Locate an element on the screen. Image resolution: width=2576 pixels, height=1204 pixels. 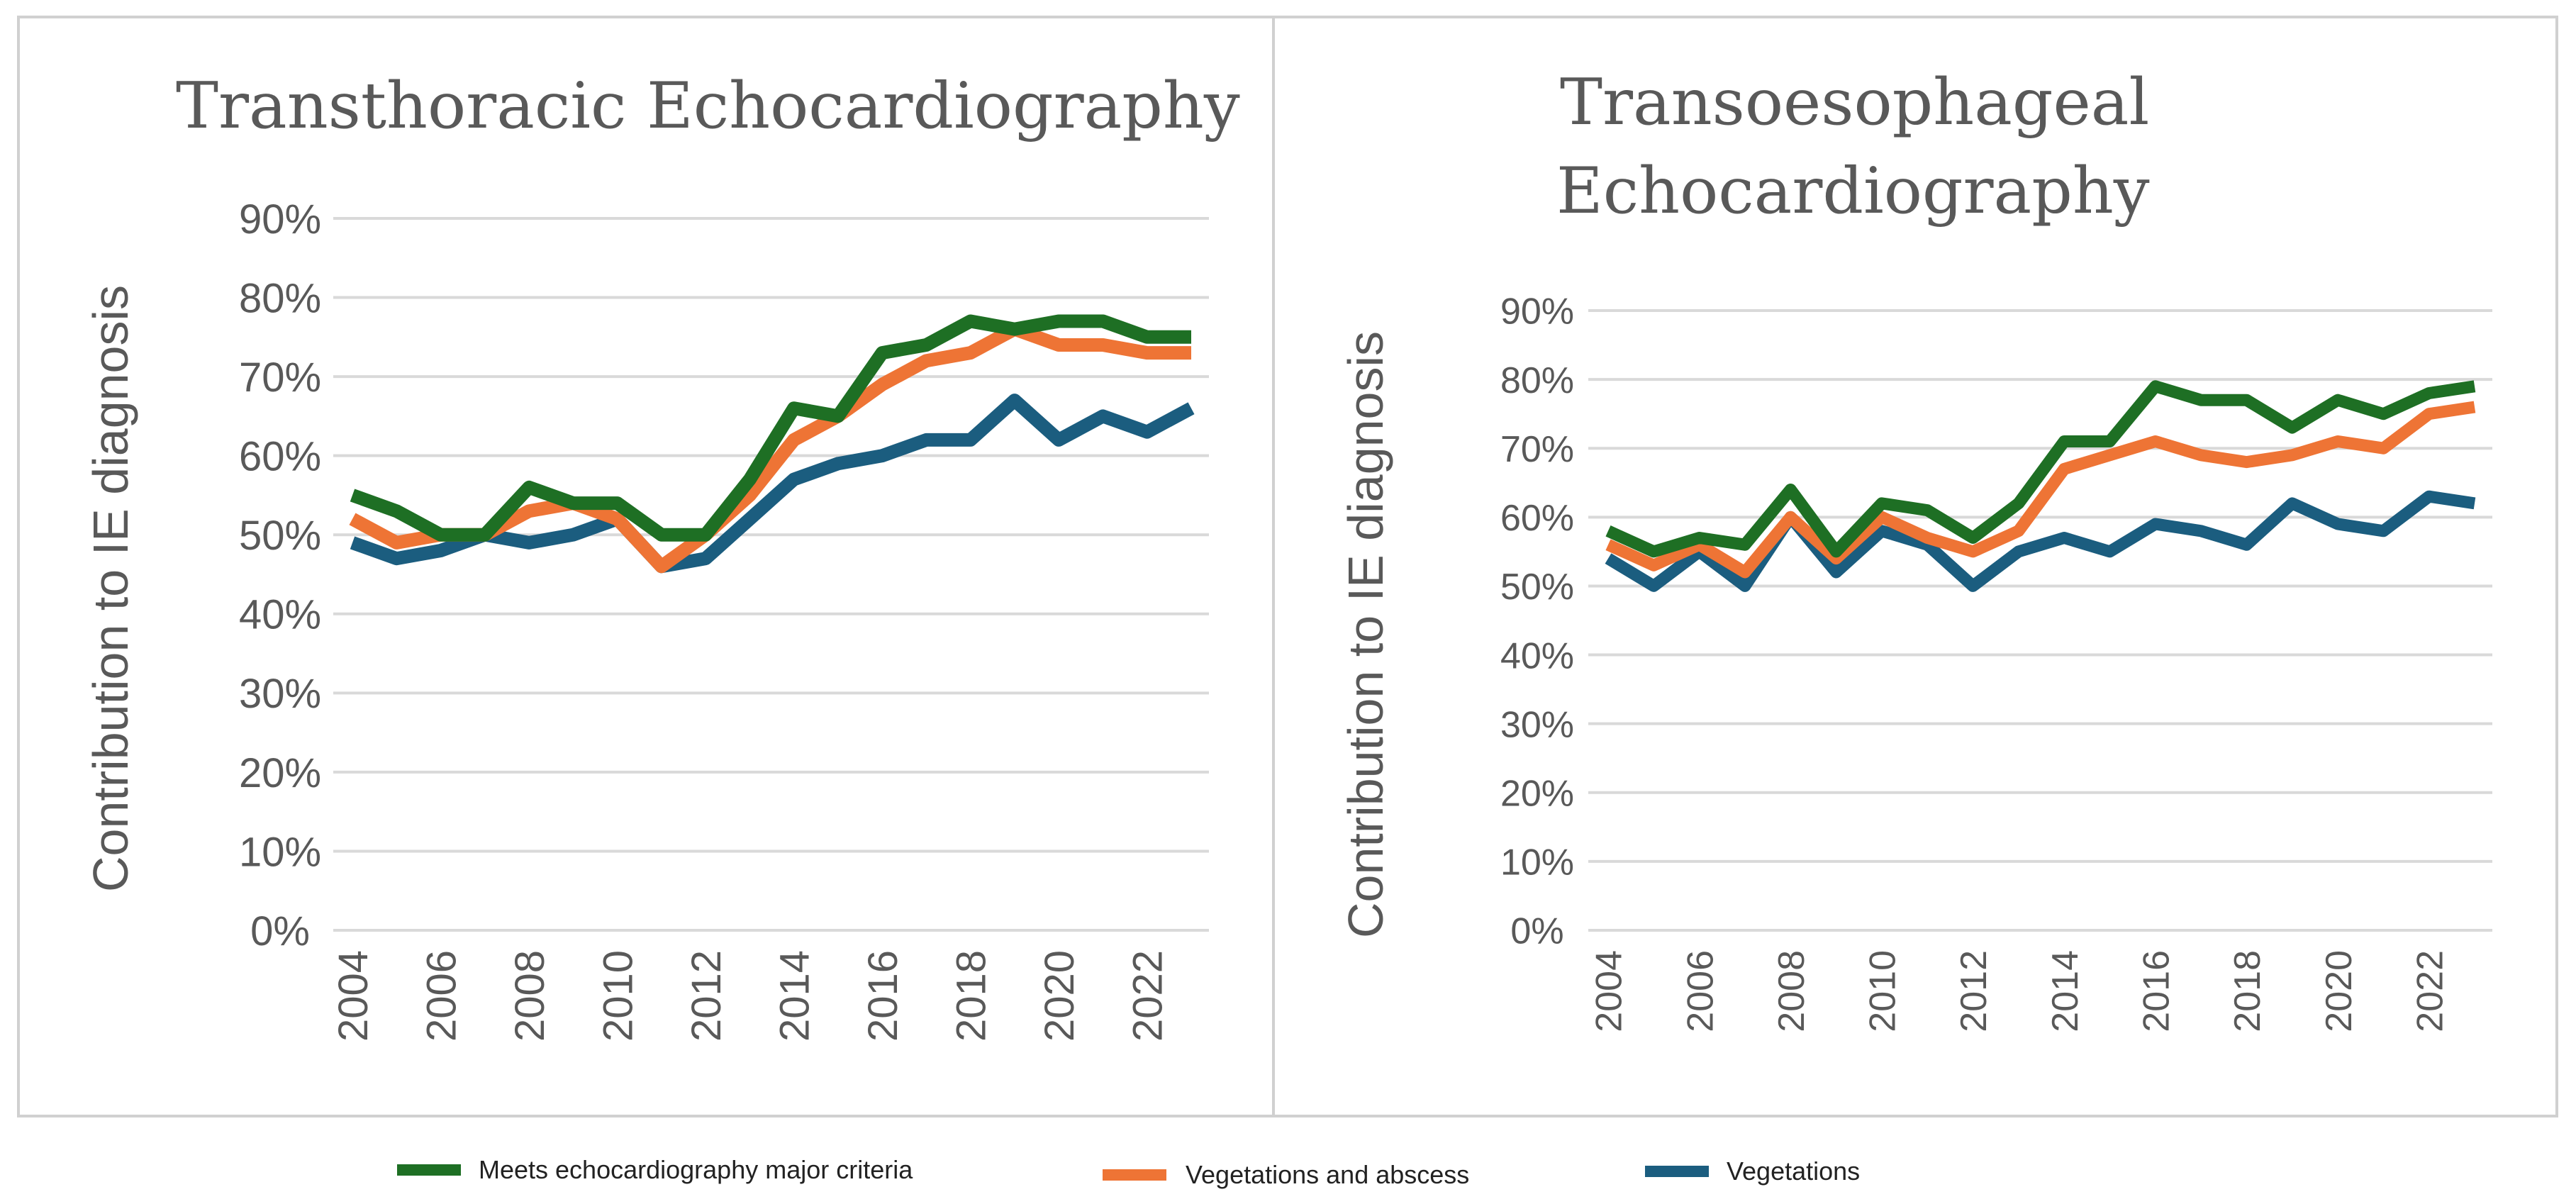
series-line-veg_abscess is located at coordinates (2040, 490).